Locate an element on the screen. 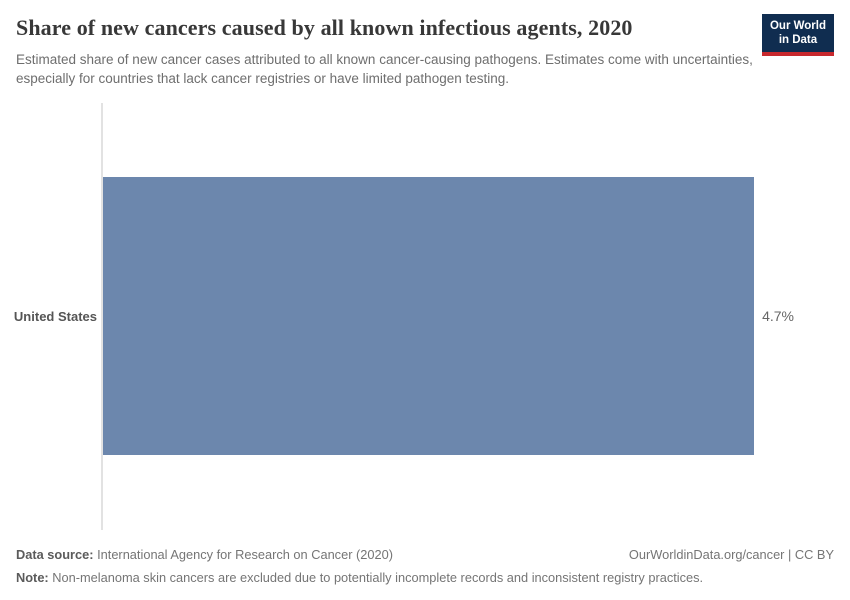 This screenshot has width=850, height=600. value-label: 4.7% is located at coordinates (778, 316).